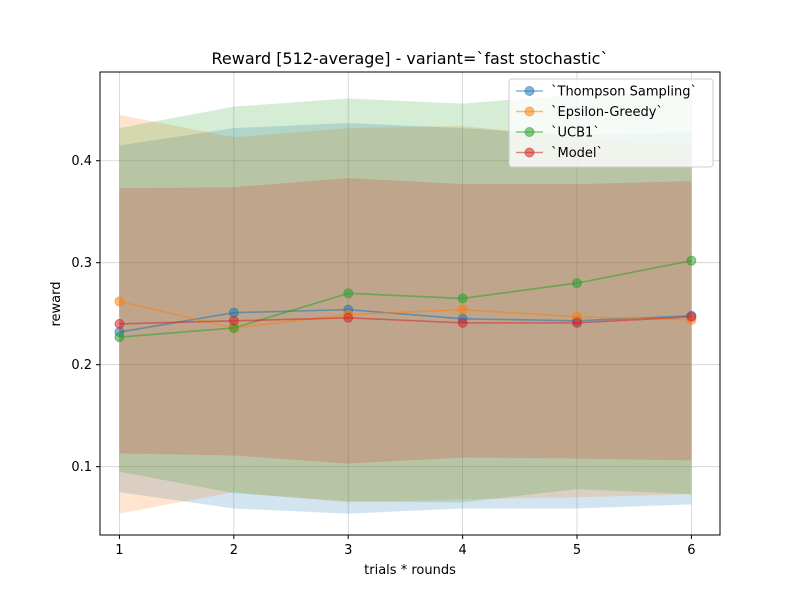  I want to click on y-tick-label: 0.3, so click(81, 263).